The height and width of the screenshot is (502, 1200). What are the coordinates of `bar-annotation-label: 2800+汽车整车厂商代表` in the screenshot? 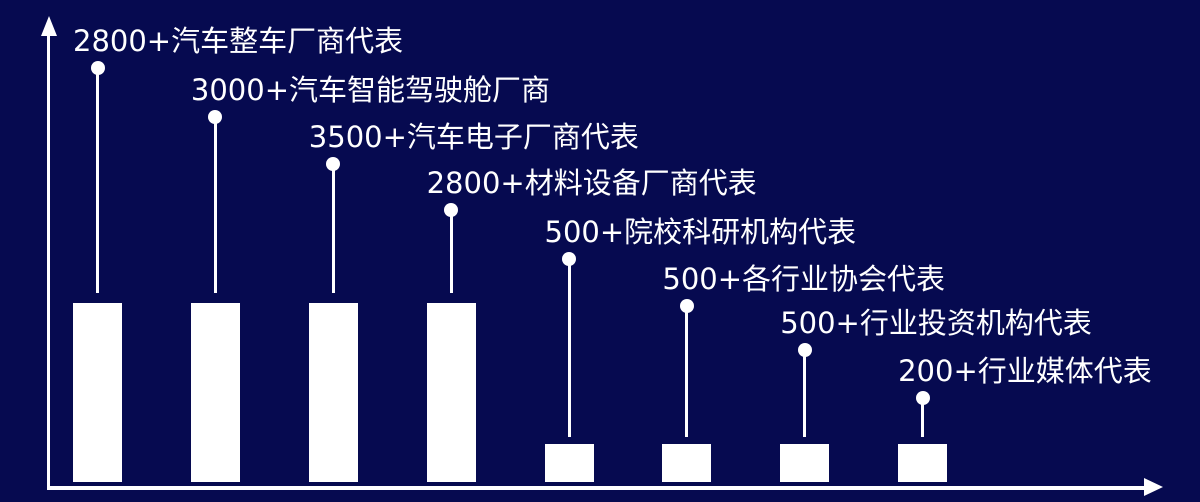 It's located at (238, 41).